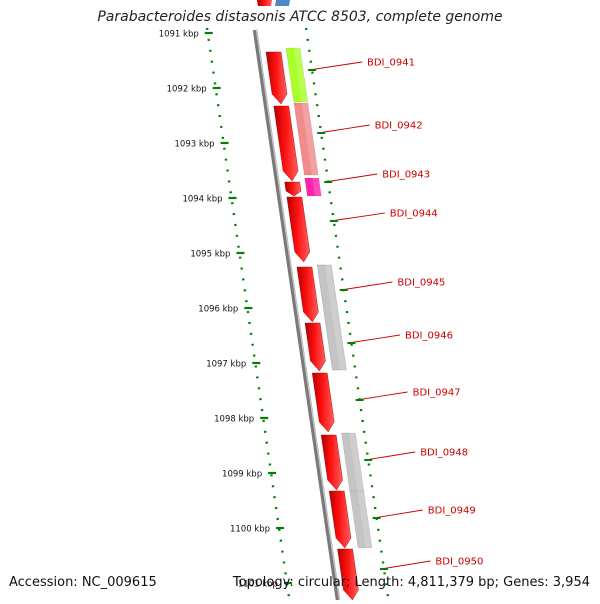 Image resolution: width=600 pixels, height=604 pixels. What do you see at coordinates (429, 336) in the screenshot?
I see `gene-label: BDI_0946` at bounding box center [429, 336].